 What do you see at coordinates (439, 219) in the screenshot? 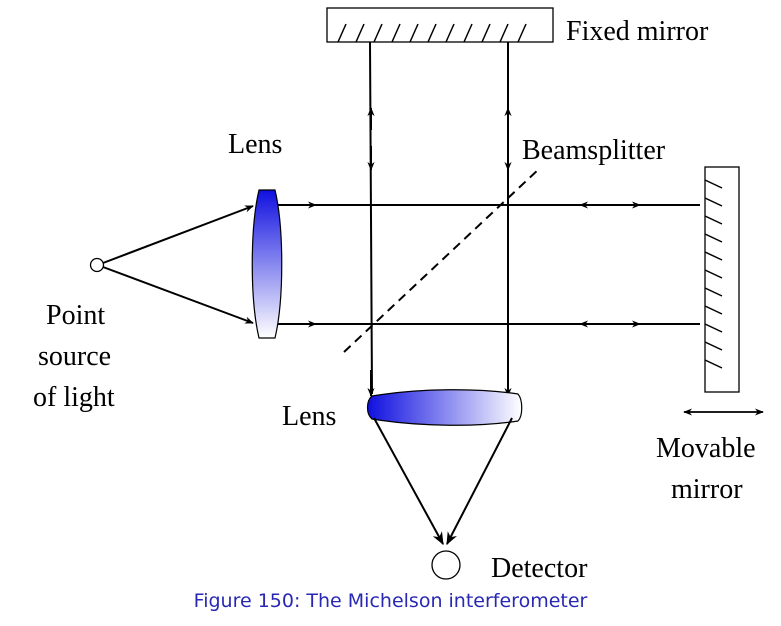
I see `vertical-beams` at bounding box center [439, 219].